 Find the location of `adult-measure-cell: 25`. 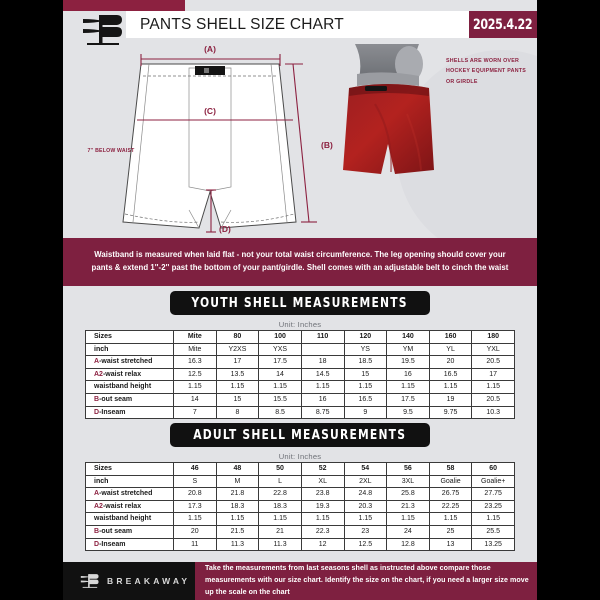

adult-measure-cell: 25 is located at coordinates (450, 531).